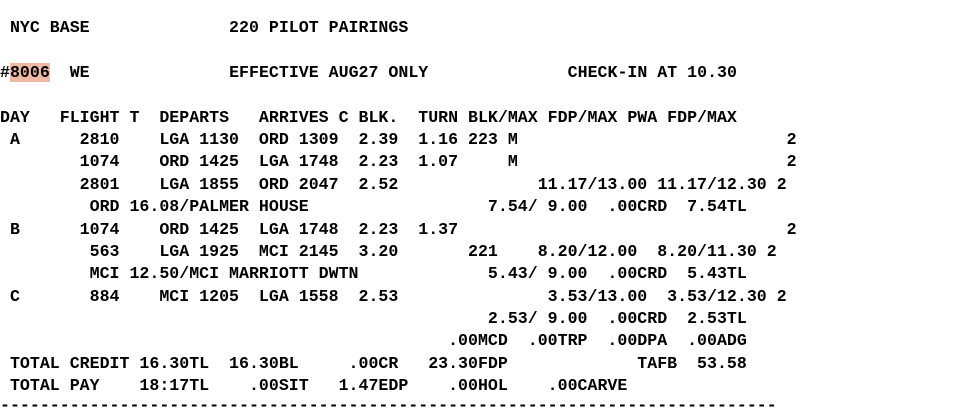  What do you see at coordinates (398, 229) in the screenshot?
I see `table-row: B 1074 ORD 1425 LGA 1748 2.23 1.37 2` at bounding box center [398, 229].